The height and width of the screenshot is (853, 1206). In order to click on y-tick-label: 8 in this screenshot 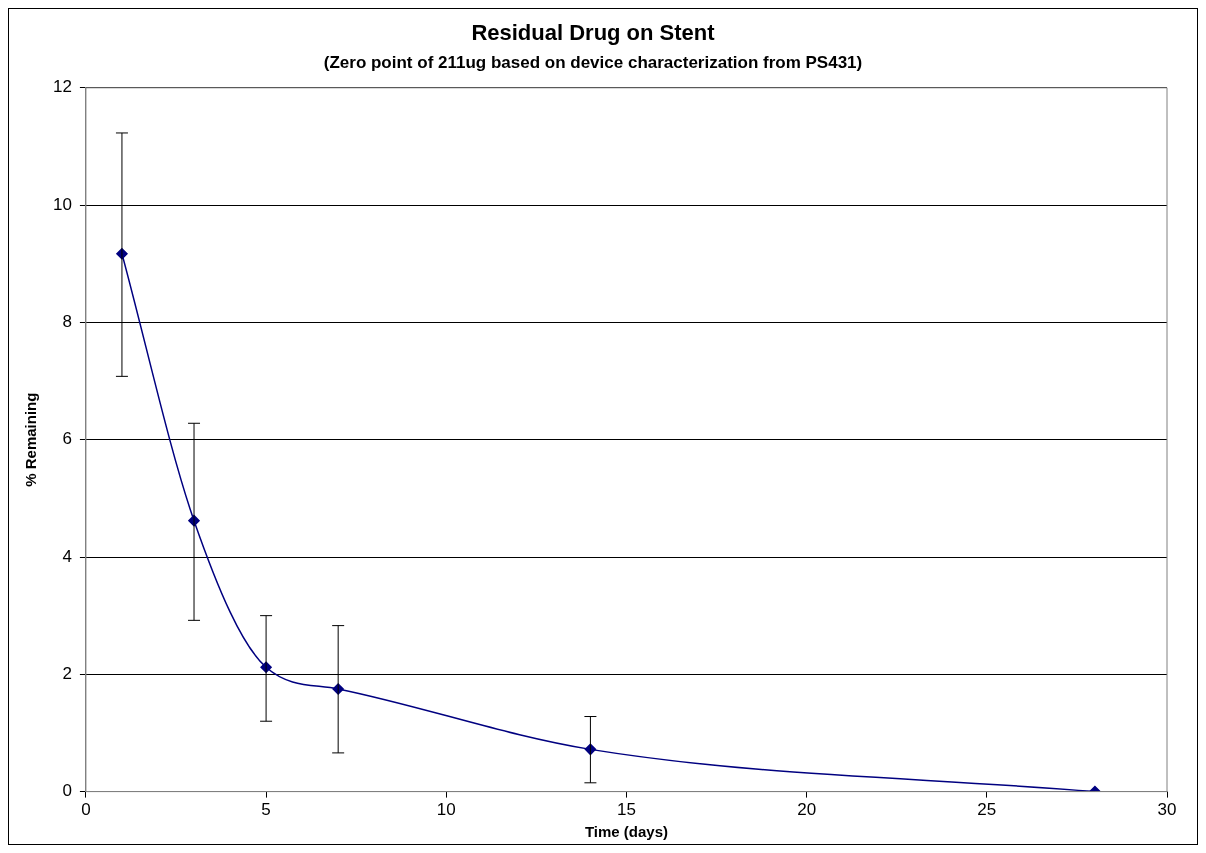, I will do `click(67, 322)`.